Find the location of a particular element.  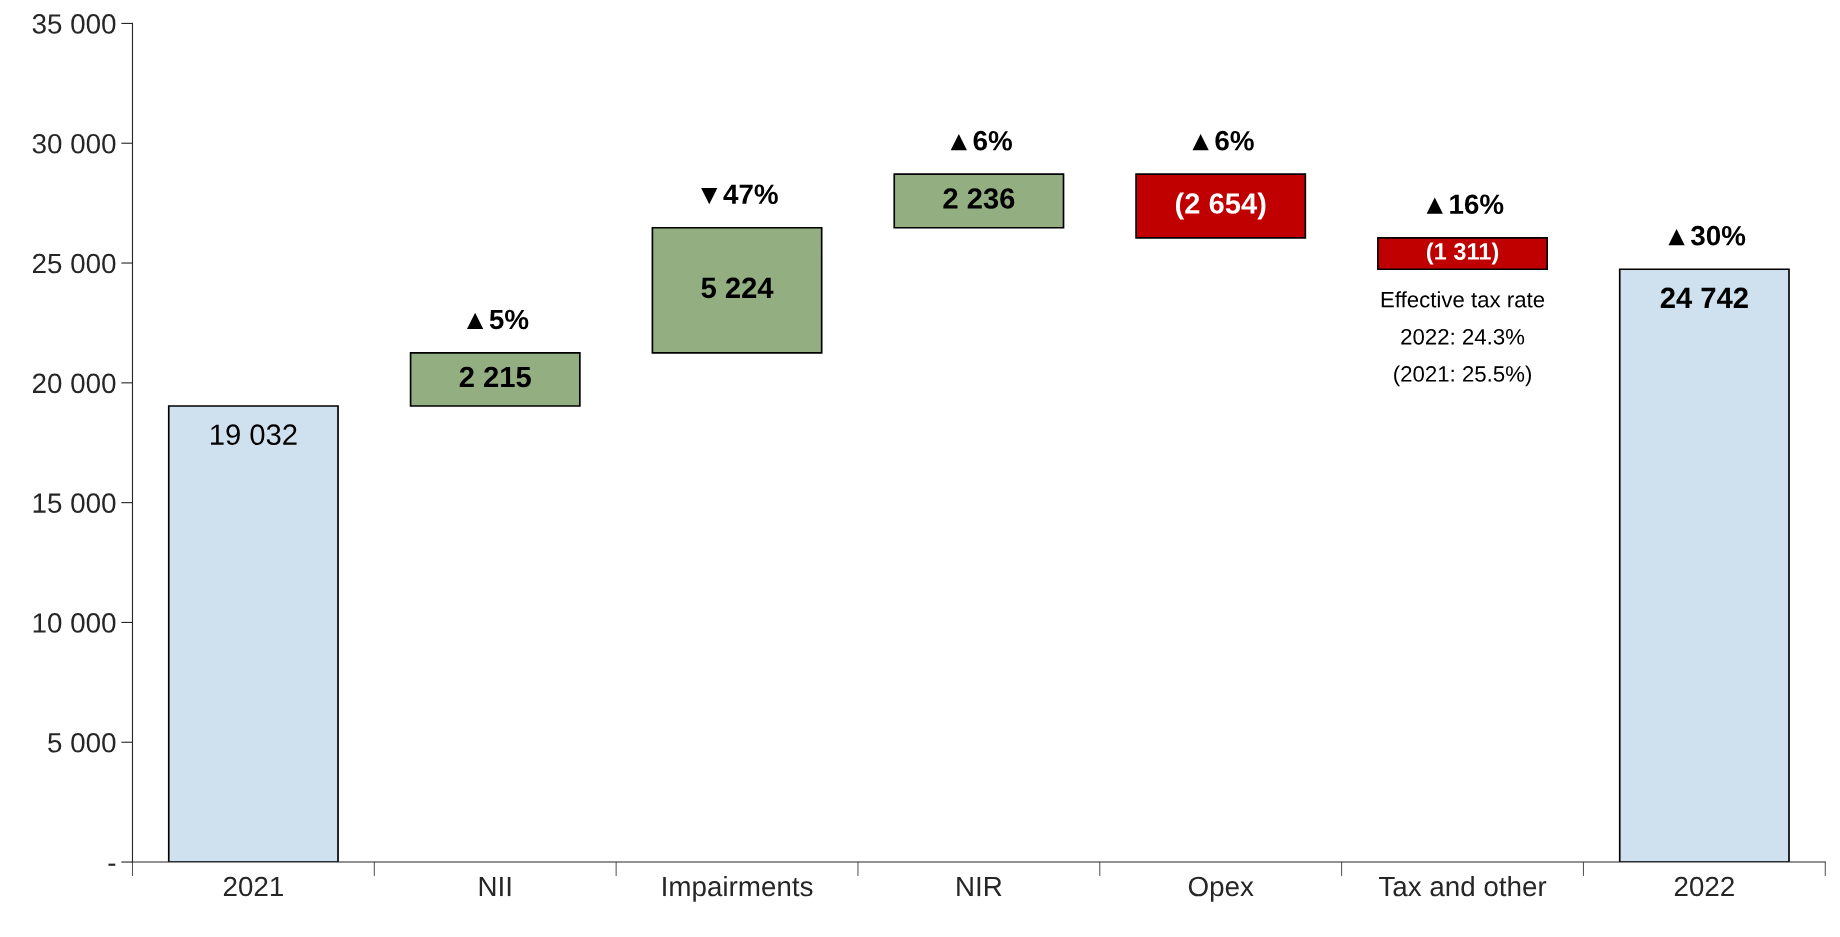

x-tick-label: Impairments is located at coordinates (738, 888).